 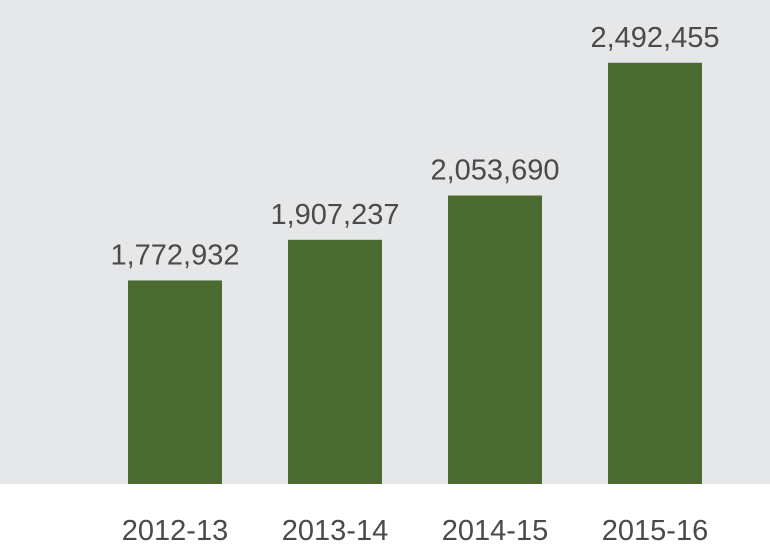 I want to click on value-label-2014-15: 2,053,690, so click(x=494, y=171).